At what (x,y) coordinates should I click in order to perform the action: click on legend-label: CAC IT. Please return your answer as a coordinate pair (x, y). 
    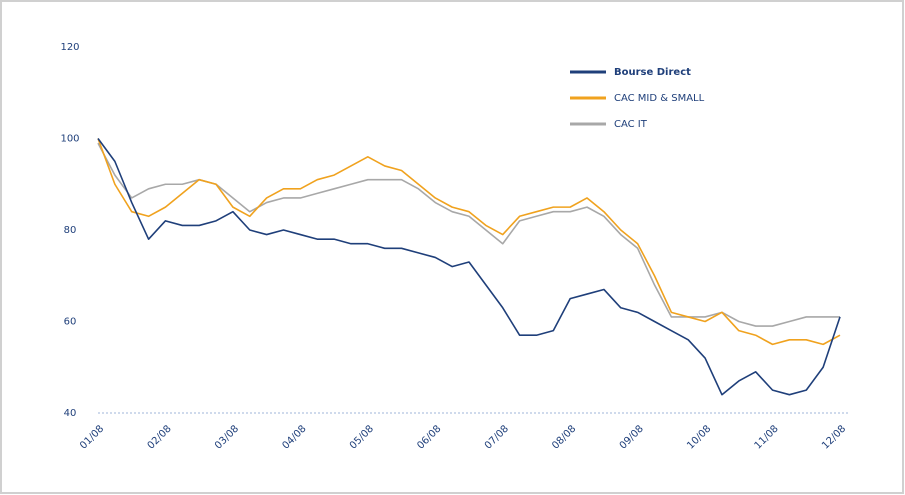
    Looking at the image, I should click on (631, 124).